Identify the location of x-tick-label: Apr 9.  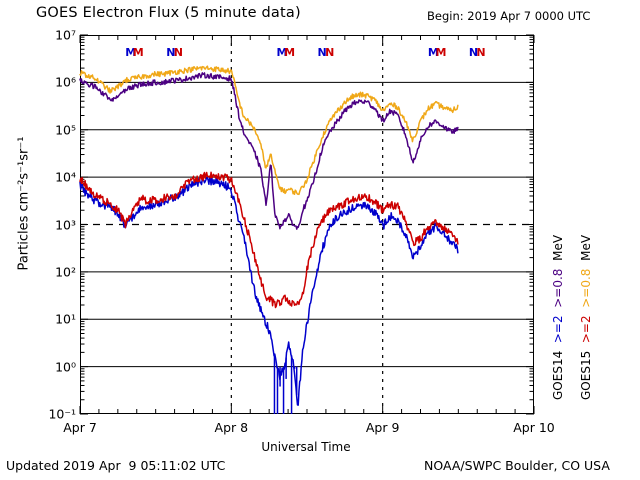
(382, 427).